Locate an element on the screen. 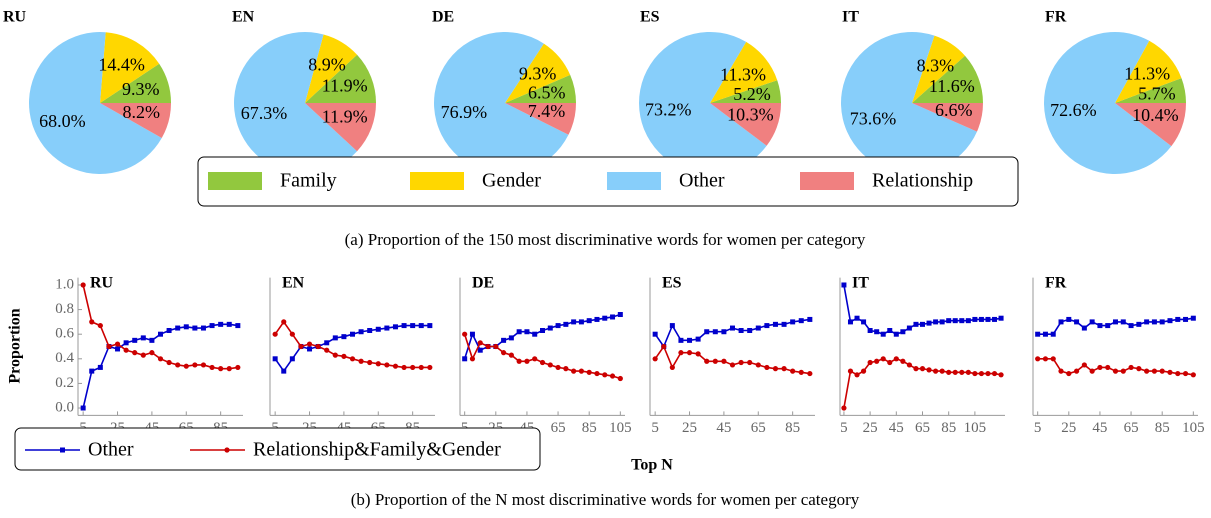 The height and width of the screenshot is (518, 1211). x-tick-label: 85 is located at coordinates (1162, 428).